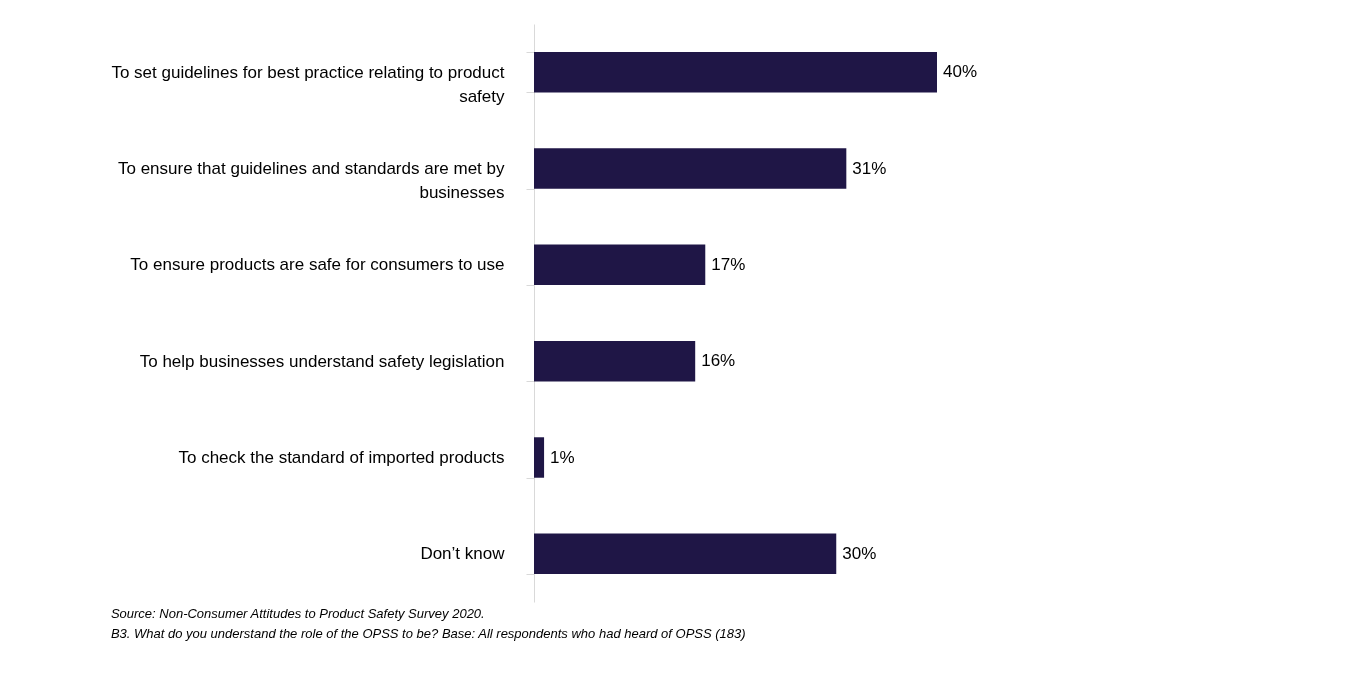  Describe the element at coordinates (463, 554) in the screenshot. I see `y-tick-label: Don’t know` at that location.